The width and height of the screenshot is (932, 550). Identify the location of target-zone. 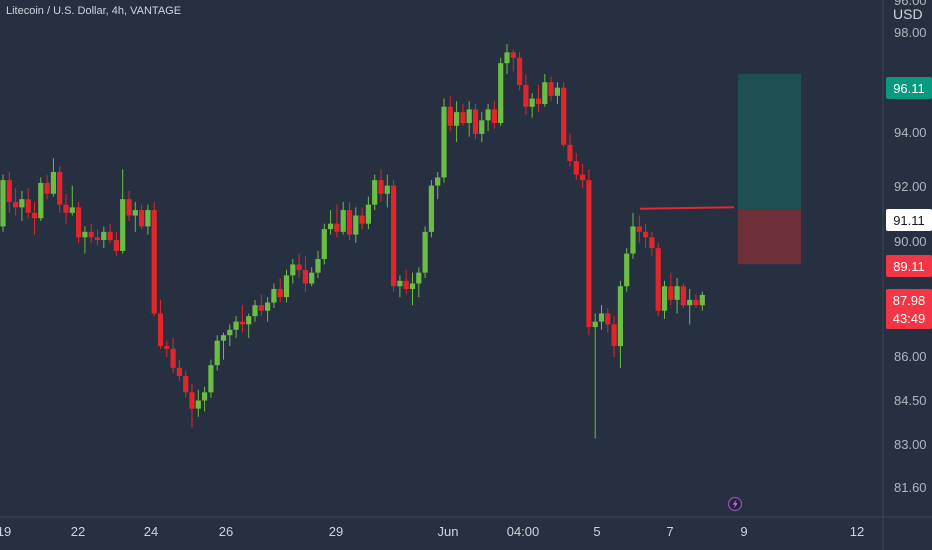
(769, 141).